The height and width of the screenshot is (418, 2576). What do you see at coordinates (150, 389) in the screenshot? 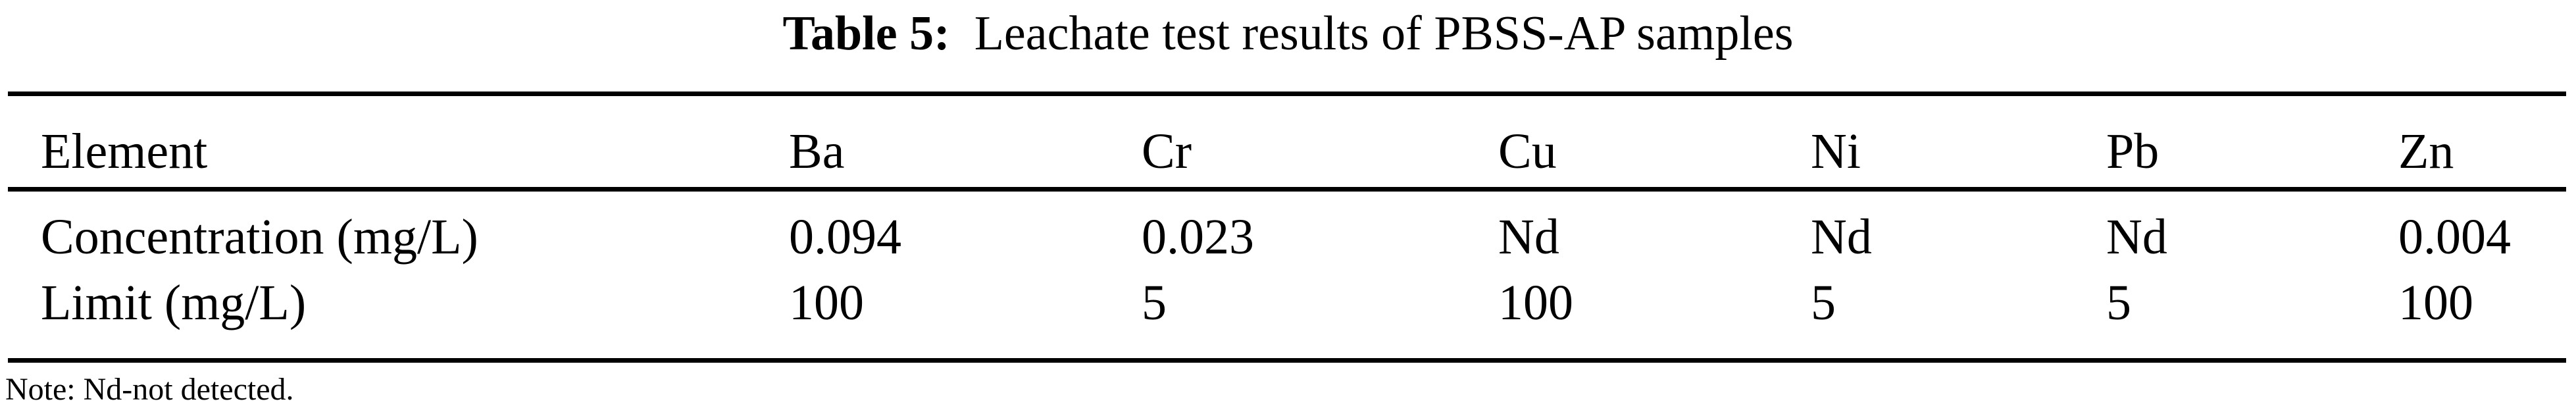
I see `table-note: Note: Nd-not detected.` at bounding box center [150, 389].